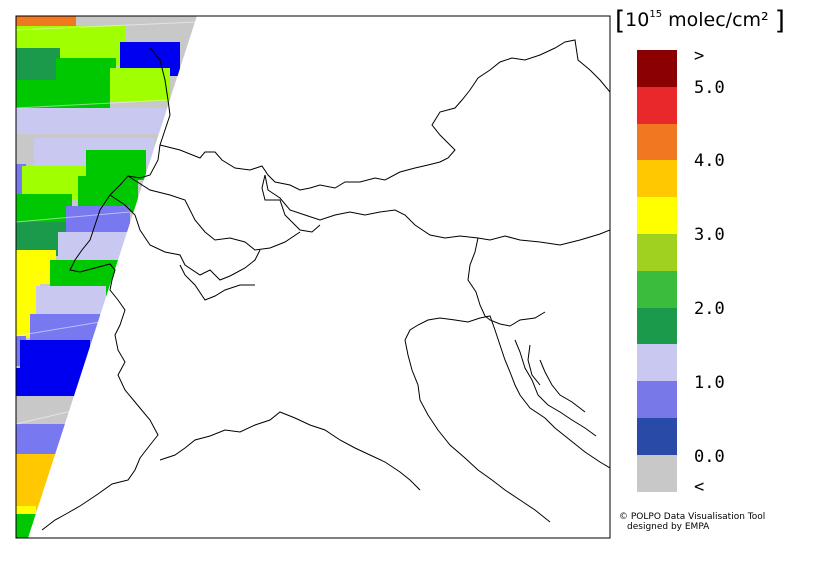 This screenshot has height=566, width=813. I want to click on credit-line-2: designed by EMPA, so click(668, 527).